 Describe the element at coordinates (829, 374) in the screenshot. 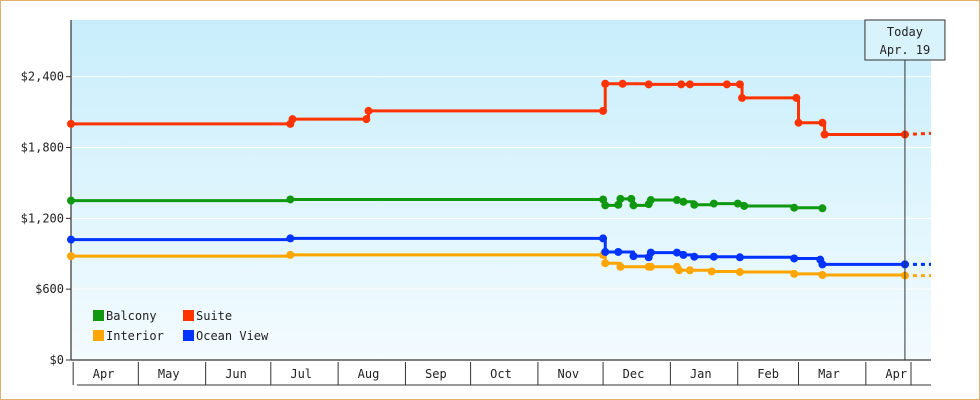

I see `x-tick-label: Mar` at that location.